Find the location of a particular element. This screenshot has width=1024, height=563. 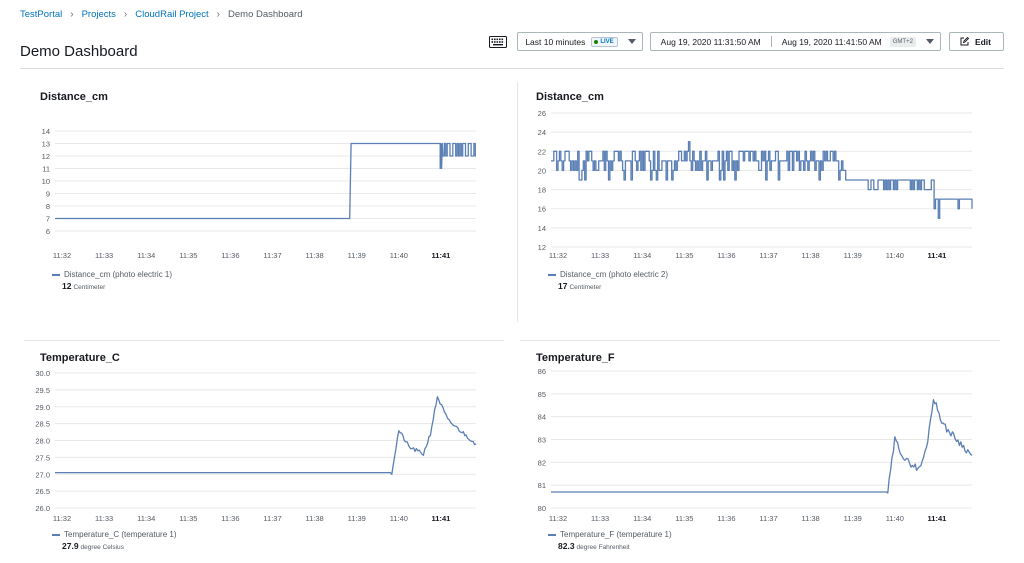

y-tick-label: 11 is located at coordinates (46, 169).